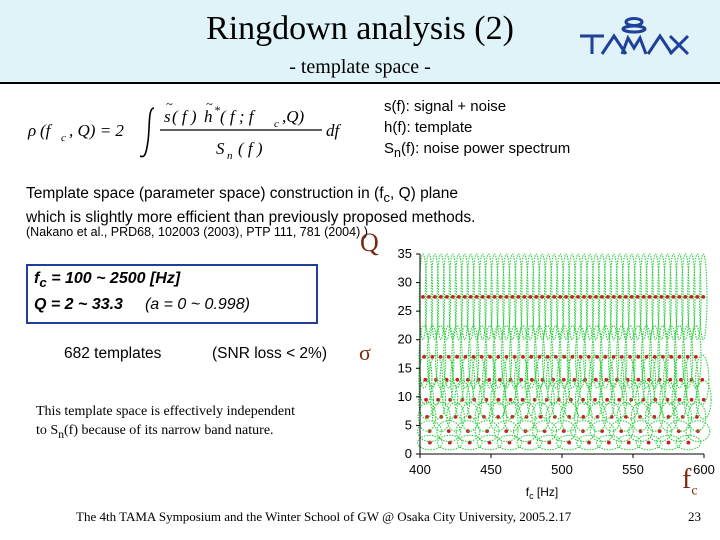 The width and height of the screenshot is (720, 540). I want to click on x-tick-label: 500, so click(562, 469).